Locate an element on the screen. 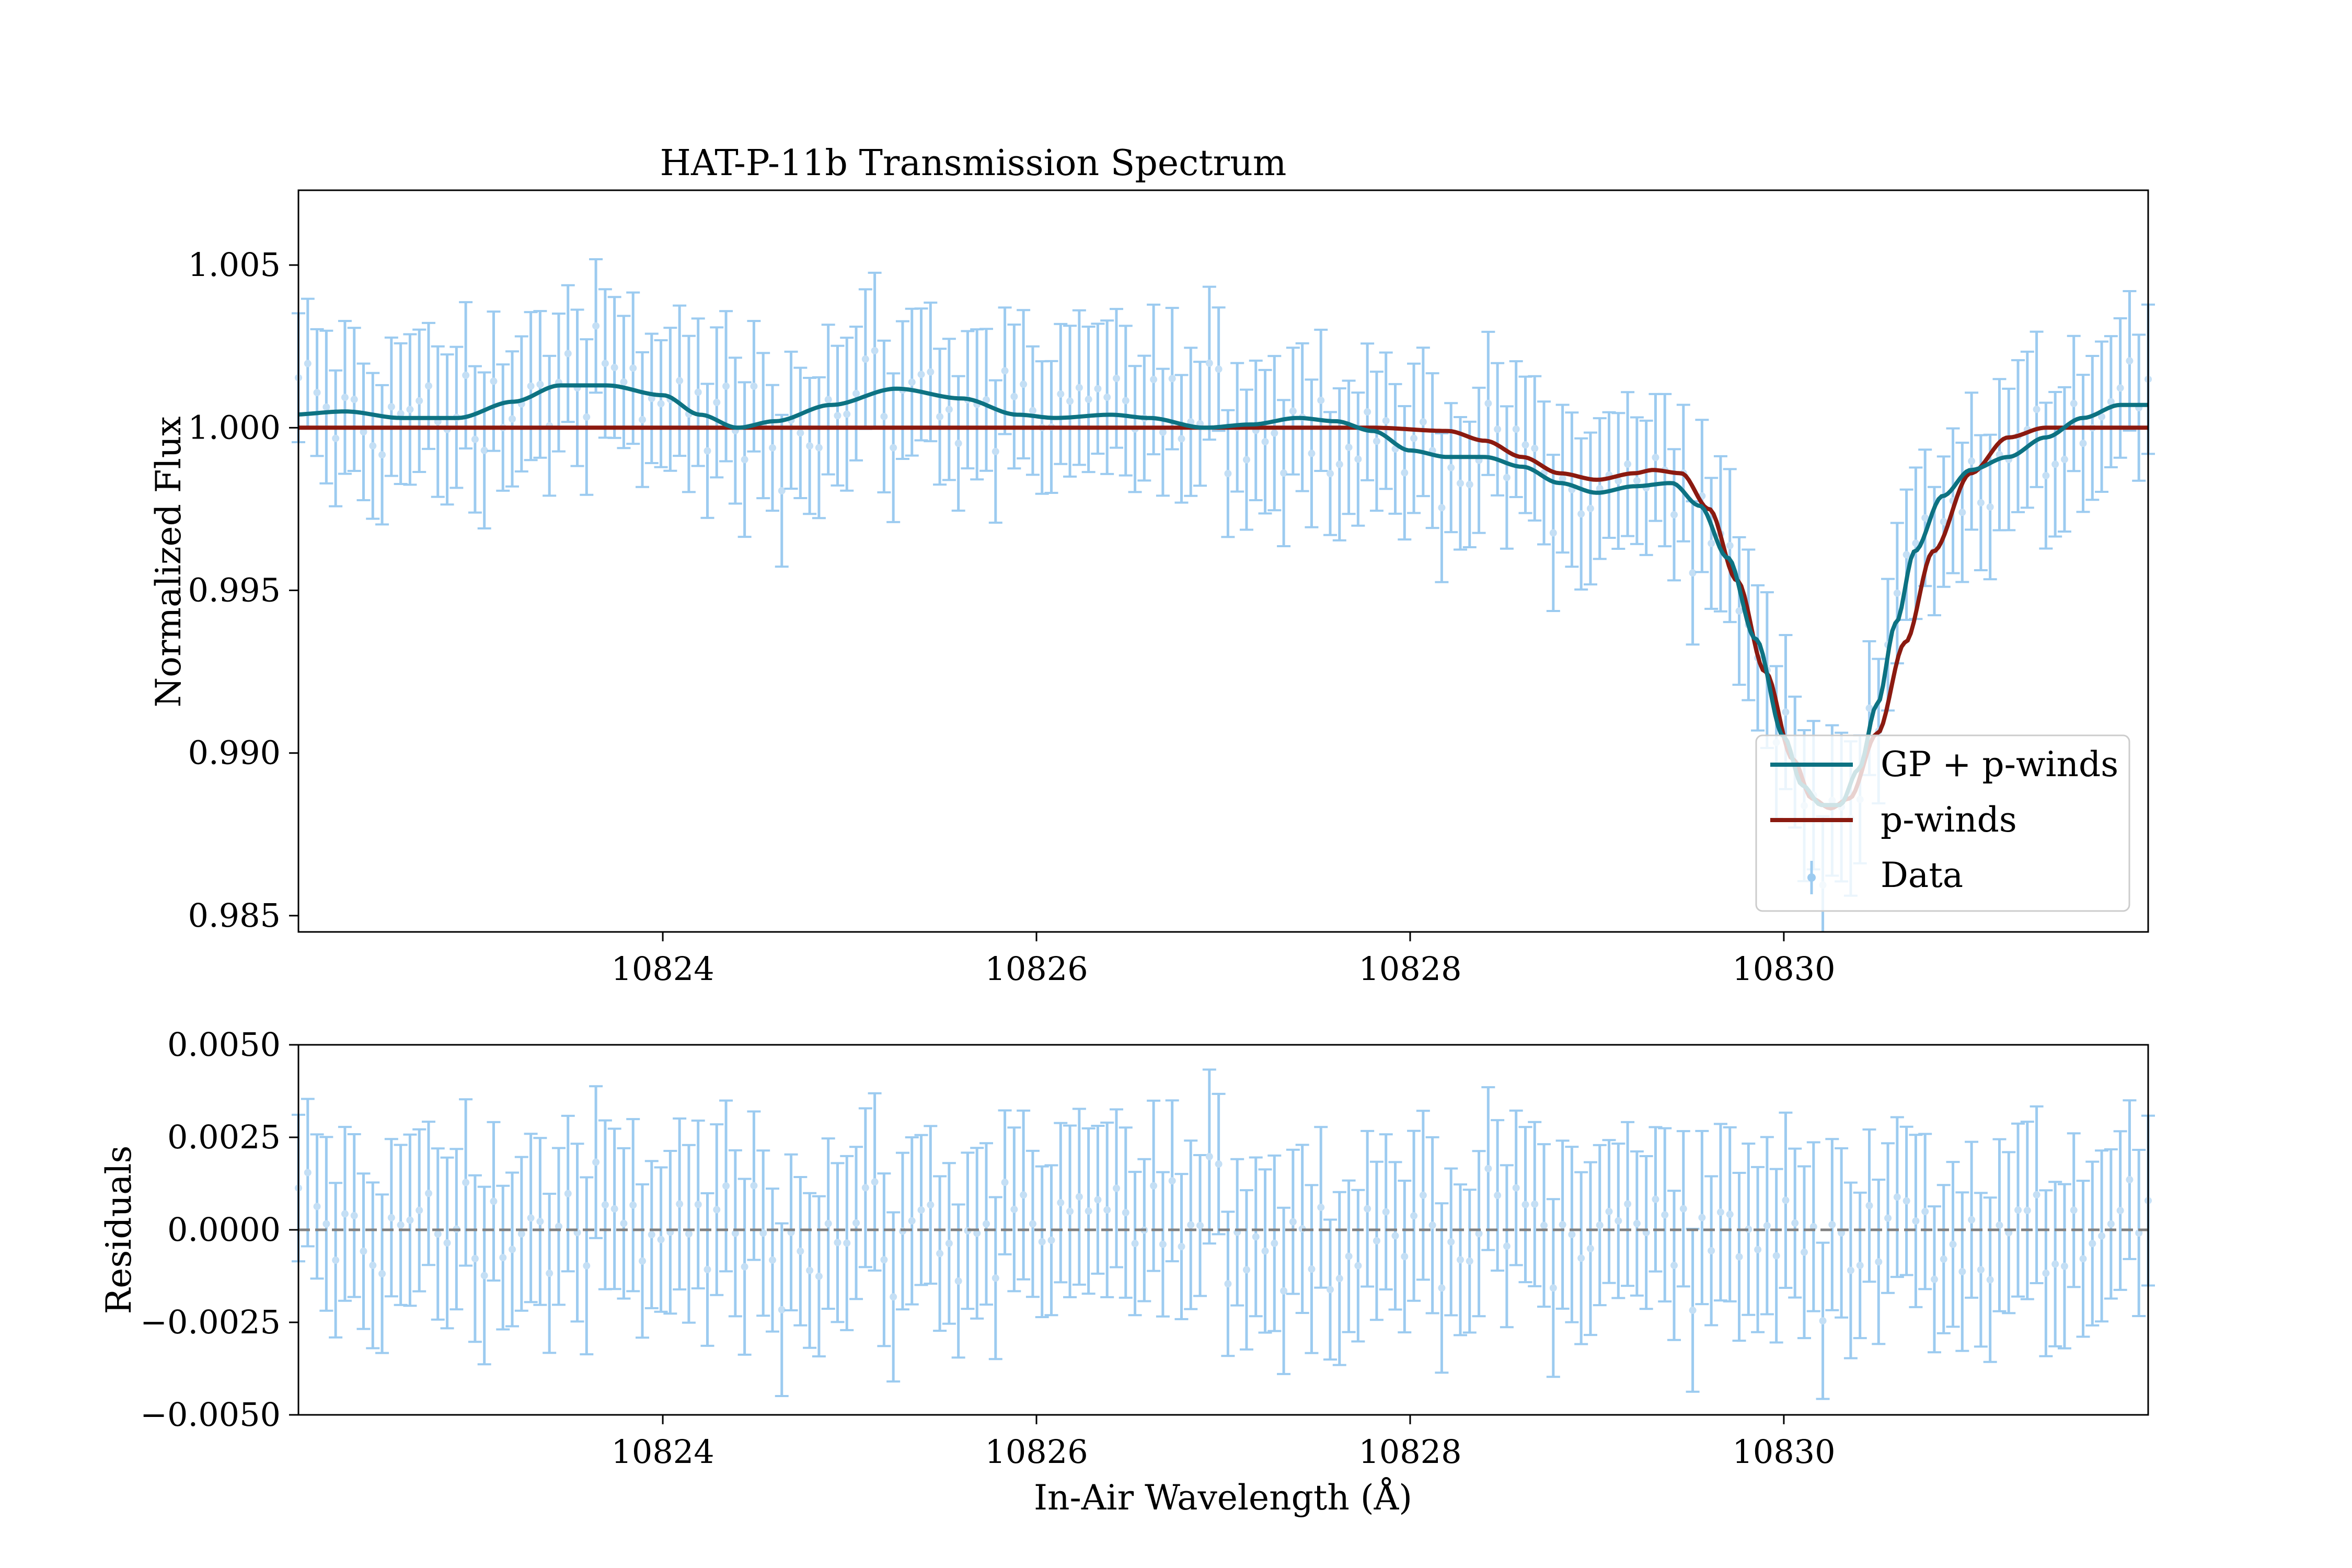 The height and width of the screenshot is (1568, 2352). top-y-tick-label: 1.005 is located at coordinates (234, 265).